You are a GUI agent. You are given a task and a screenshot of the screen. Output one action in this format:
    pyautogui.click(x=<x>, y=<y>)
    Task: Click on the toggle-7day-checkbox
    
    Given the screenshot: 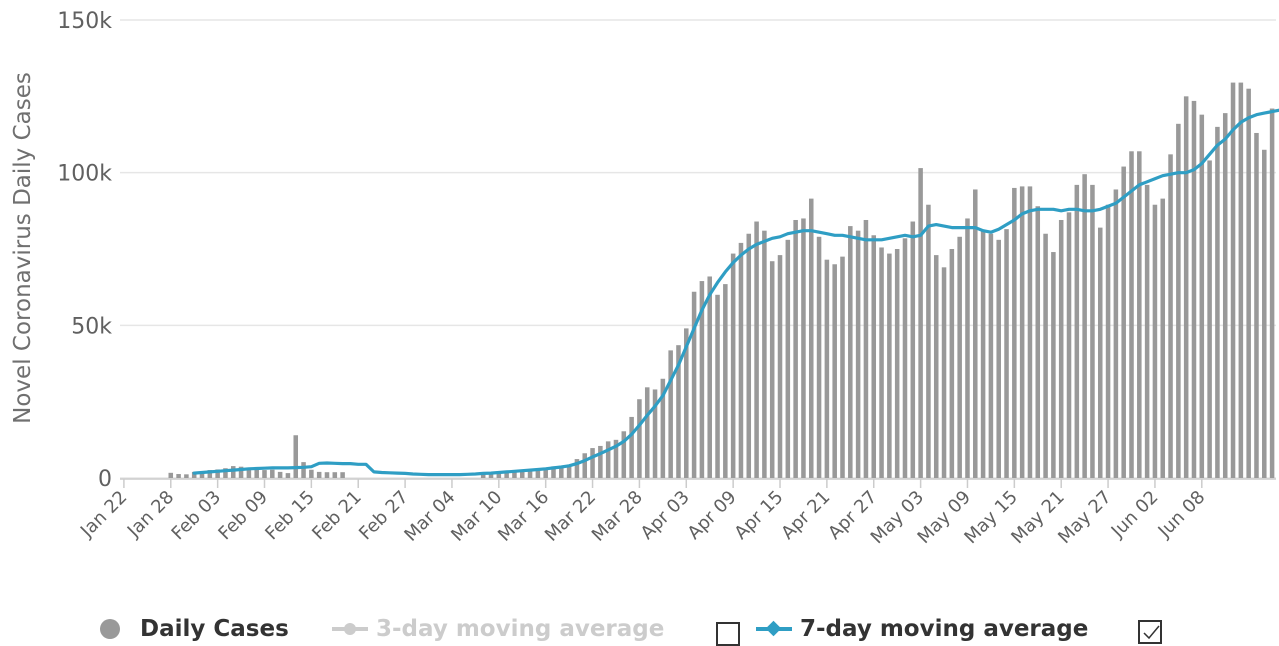 What is the action you would take?
    pyautogui.click(x=1150, y=632)
    